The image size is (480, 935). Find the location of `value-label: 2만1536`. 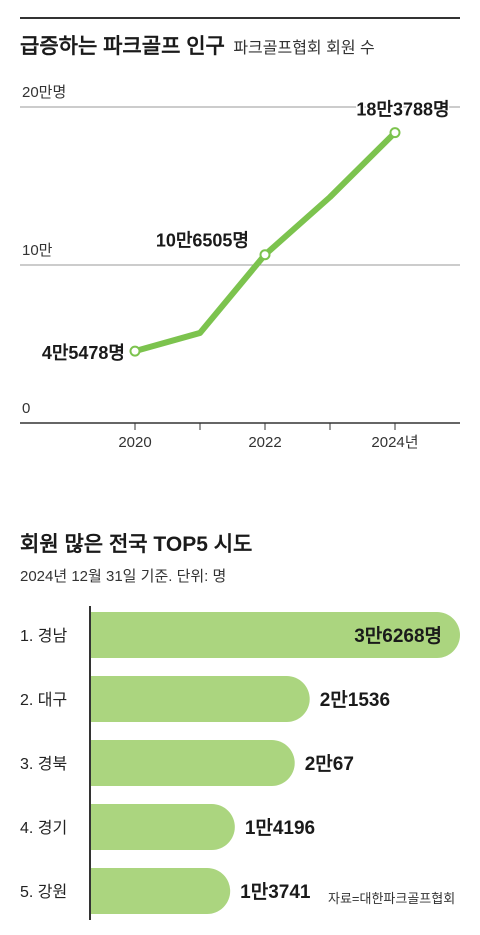

value-label: 2만1536 is located at coordinates (355, 700).